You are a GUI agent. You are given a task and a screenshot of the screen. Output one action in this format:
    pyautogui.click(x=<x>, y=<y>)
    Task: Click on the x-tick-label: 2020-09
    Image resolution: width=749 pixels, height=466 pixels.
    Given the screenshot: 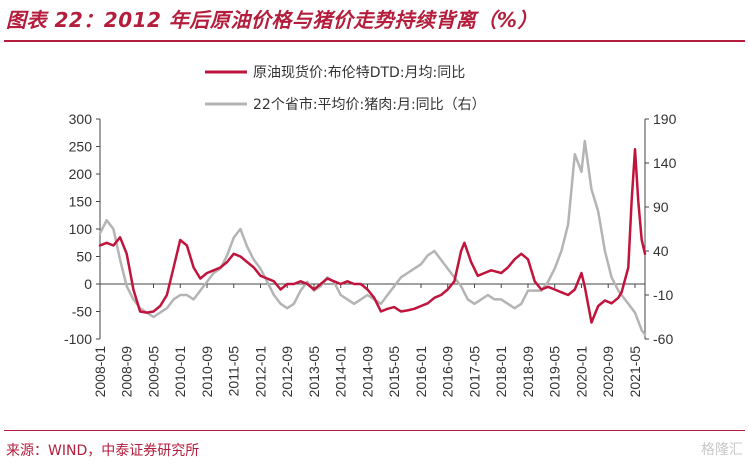 What is the action you would take?
    pyautogui.click(x=608, y=372)
    